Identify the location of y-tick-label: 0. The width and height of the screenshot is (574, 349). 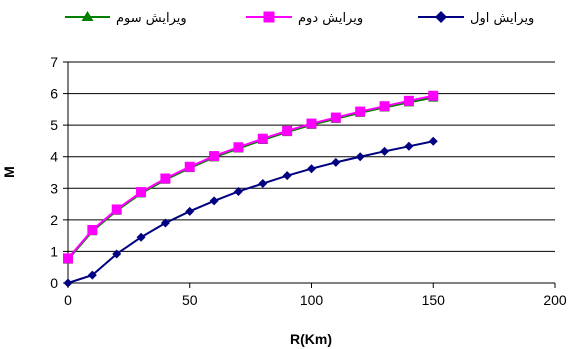
(54, 283).